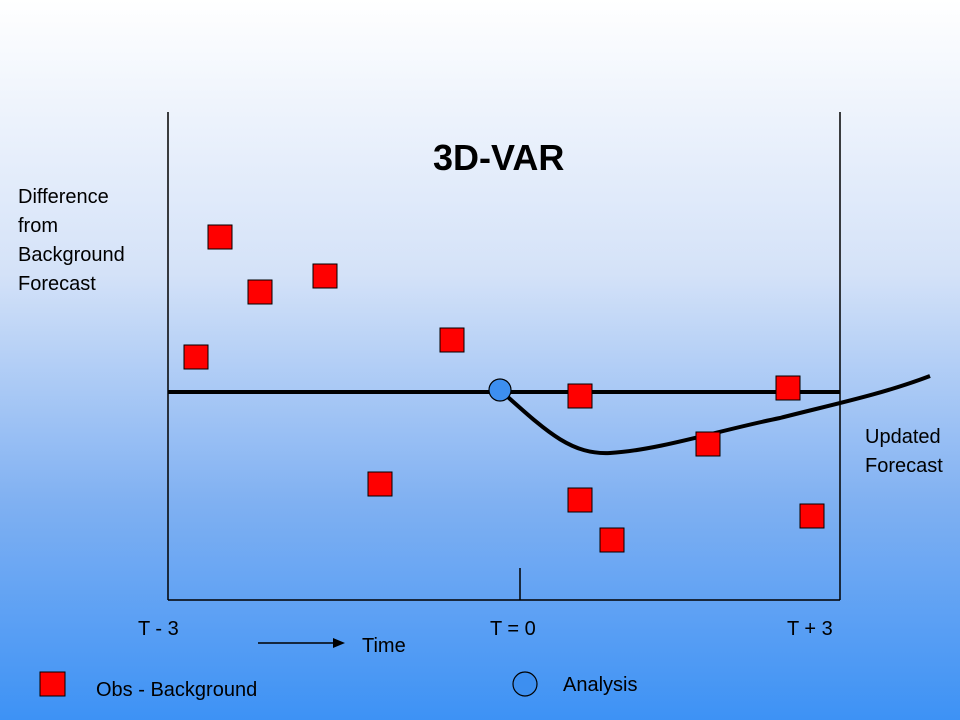 The image size is (960, 720). Describe the element at coordinates (903, 437) in the screenshot. I see `updated-forecast-label-line: Updated` at that location.